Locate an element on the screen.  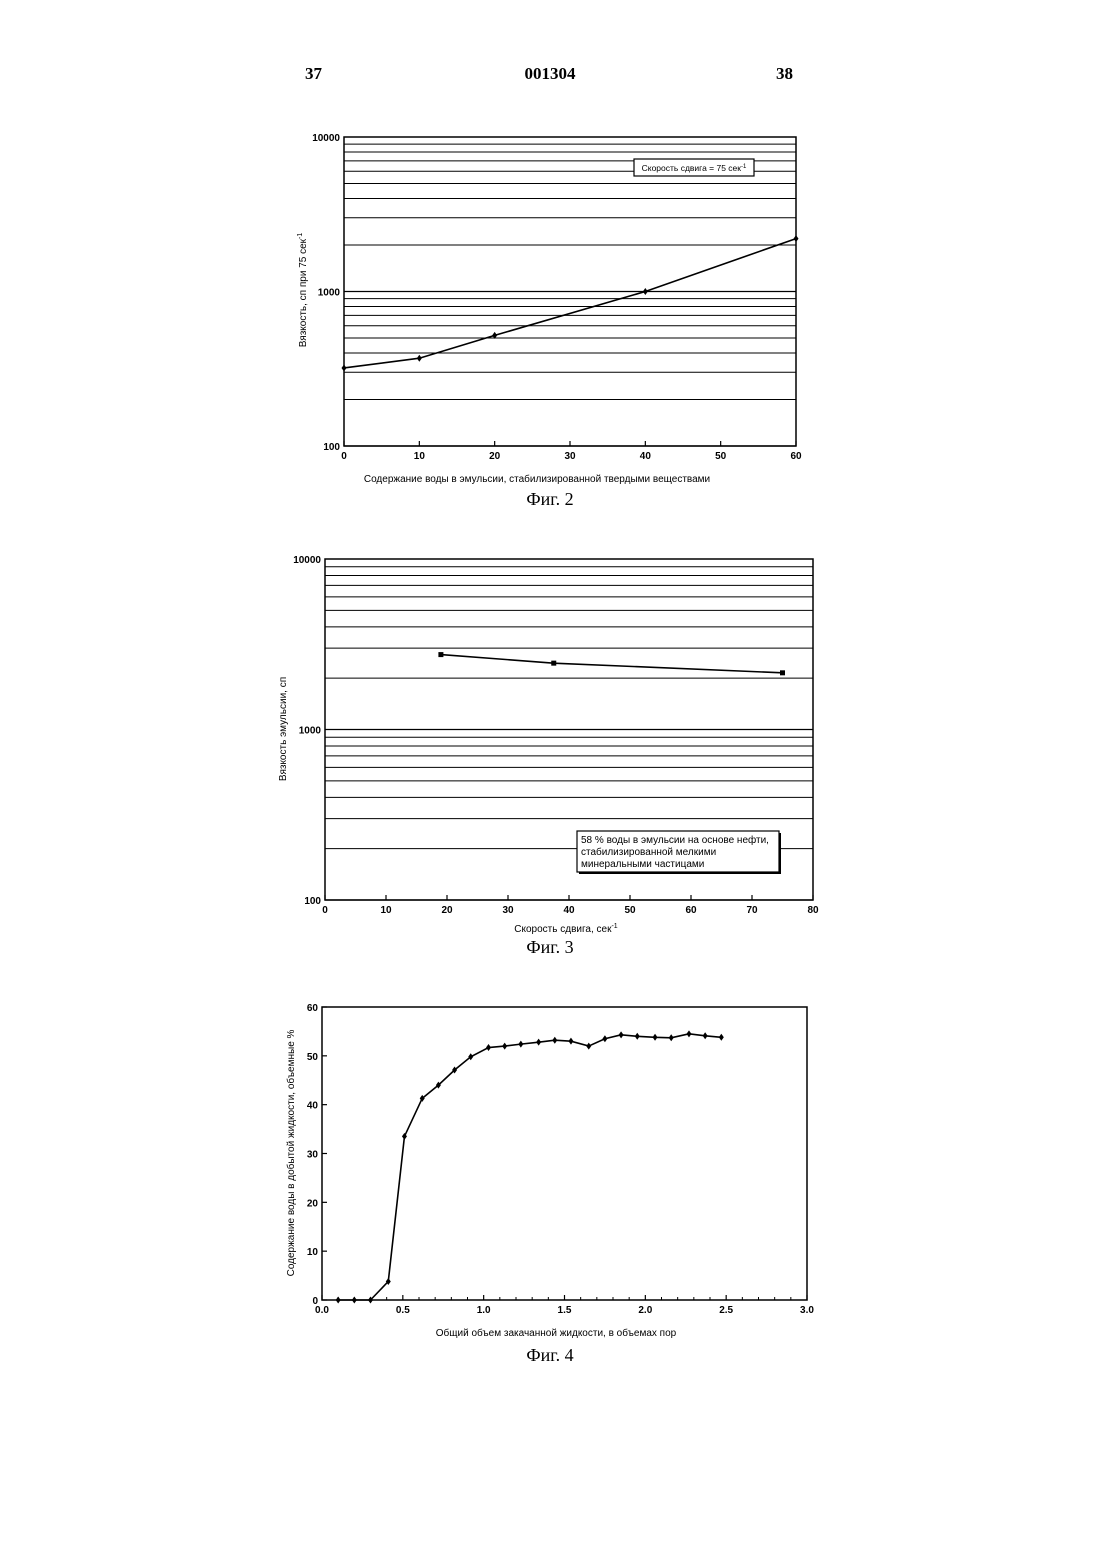
x-tick-label: 2.5 is located at coordinates (726, 1310).